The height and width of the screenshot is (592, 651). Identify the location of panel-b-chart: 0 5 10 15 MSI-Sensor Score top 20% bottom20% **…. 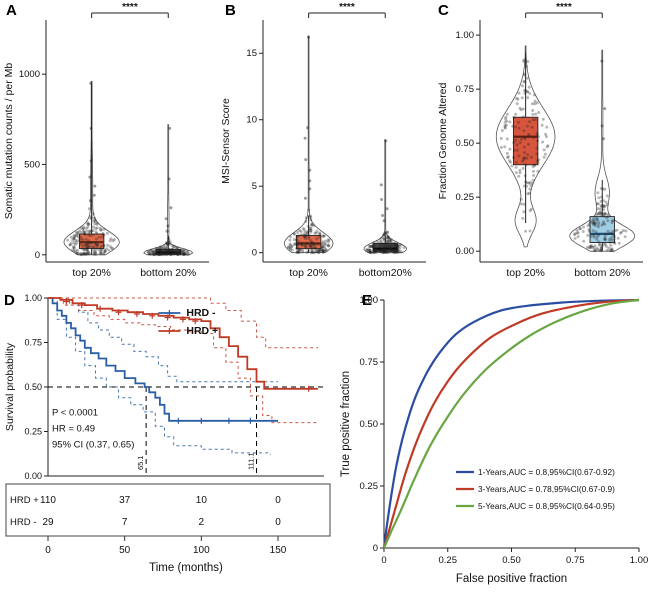
(323, 140).